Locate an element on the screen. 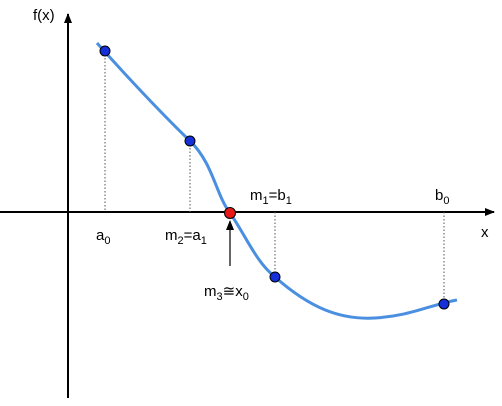 This screenshot has height=406, width=502. label-part: ≅x is located at coordinates (233, 291).